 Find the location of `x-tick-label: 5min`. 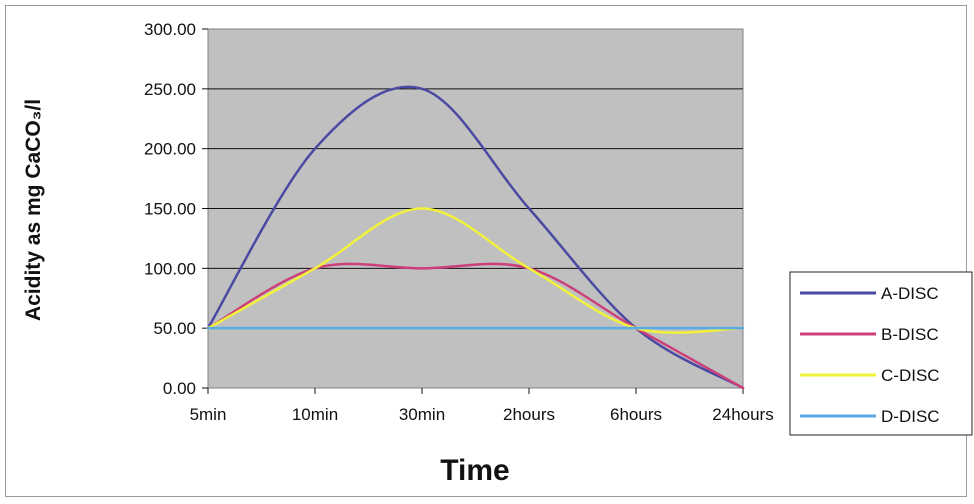

x-tick-label: 5min is located at coordinates (208, 414).